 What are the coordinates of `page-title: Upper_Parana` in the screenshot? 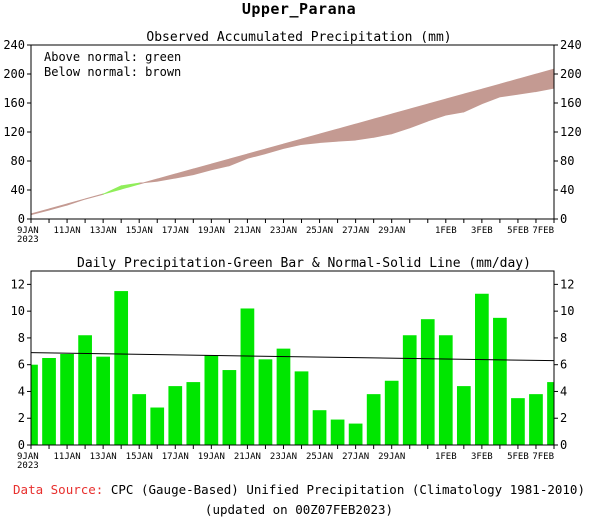 It's located at (299, 9).